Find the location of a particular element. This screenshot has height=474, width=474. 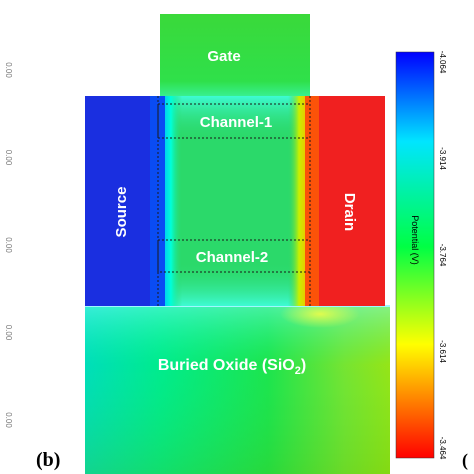

drain-label: Drain is located at coordinates (349, 212).